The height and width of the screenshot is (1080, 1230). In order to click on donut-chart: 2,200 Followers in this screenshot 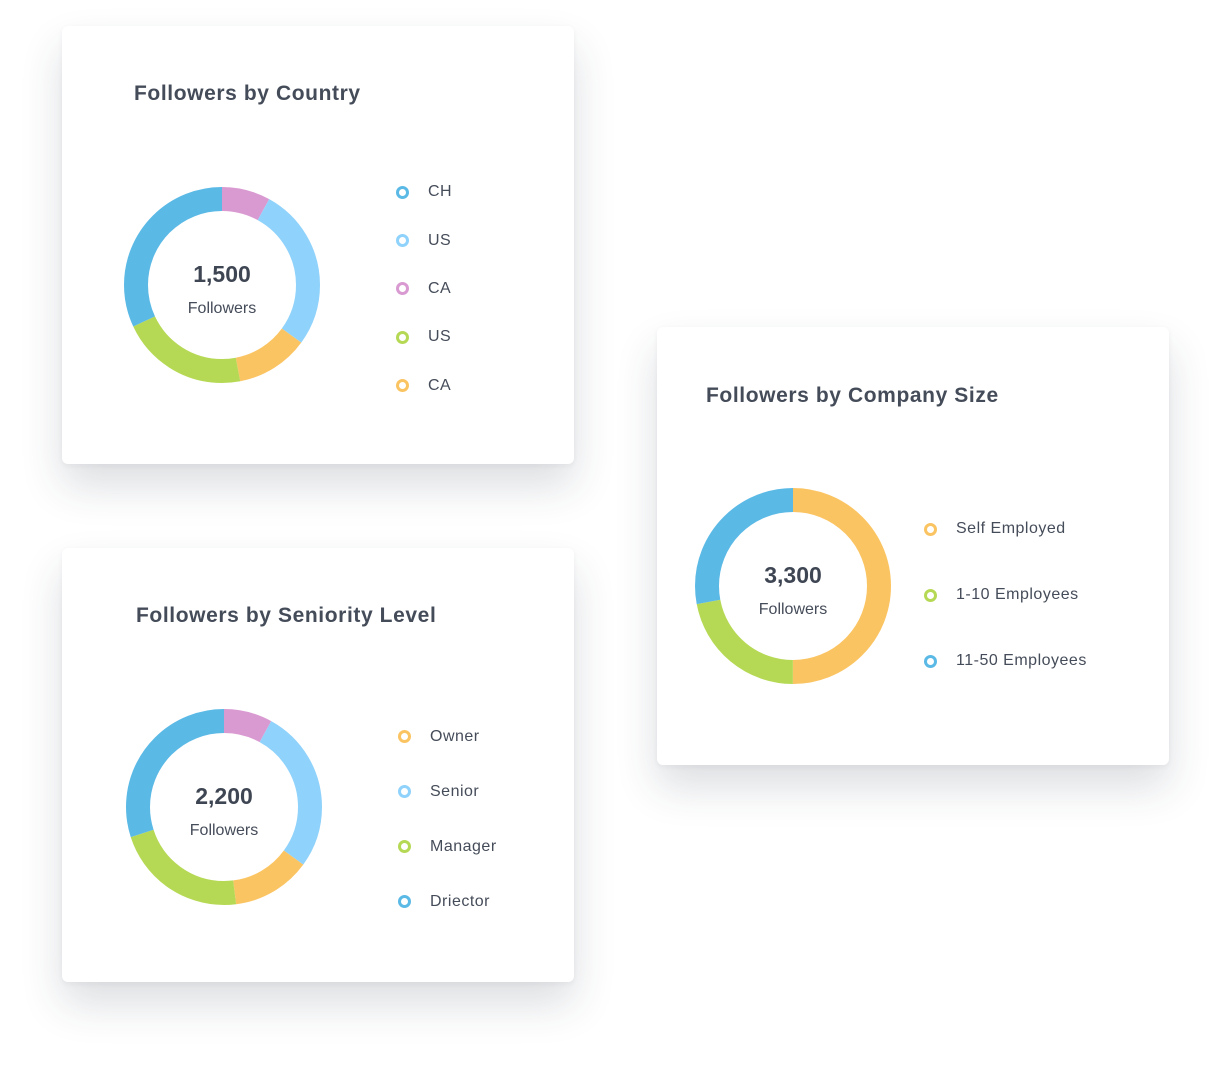, I will do `click(224, 807)`.